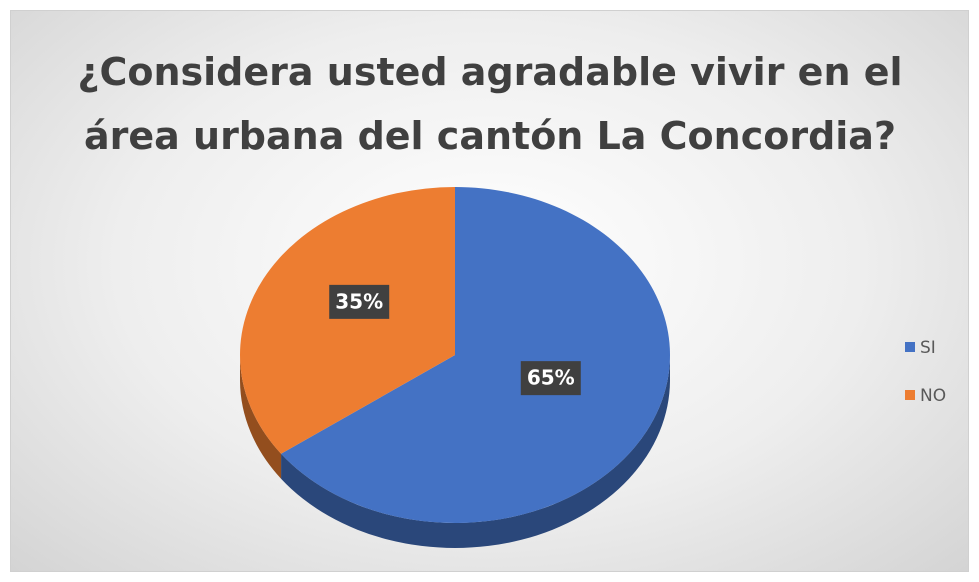 Image resolution: width=979 pixels, height=582 pixels. I want to click on data-label: 65%, so click(551, 378).